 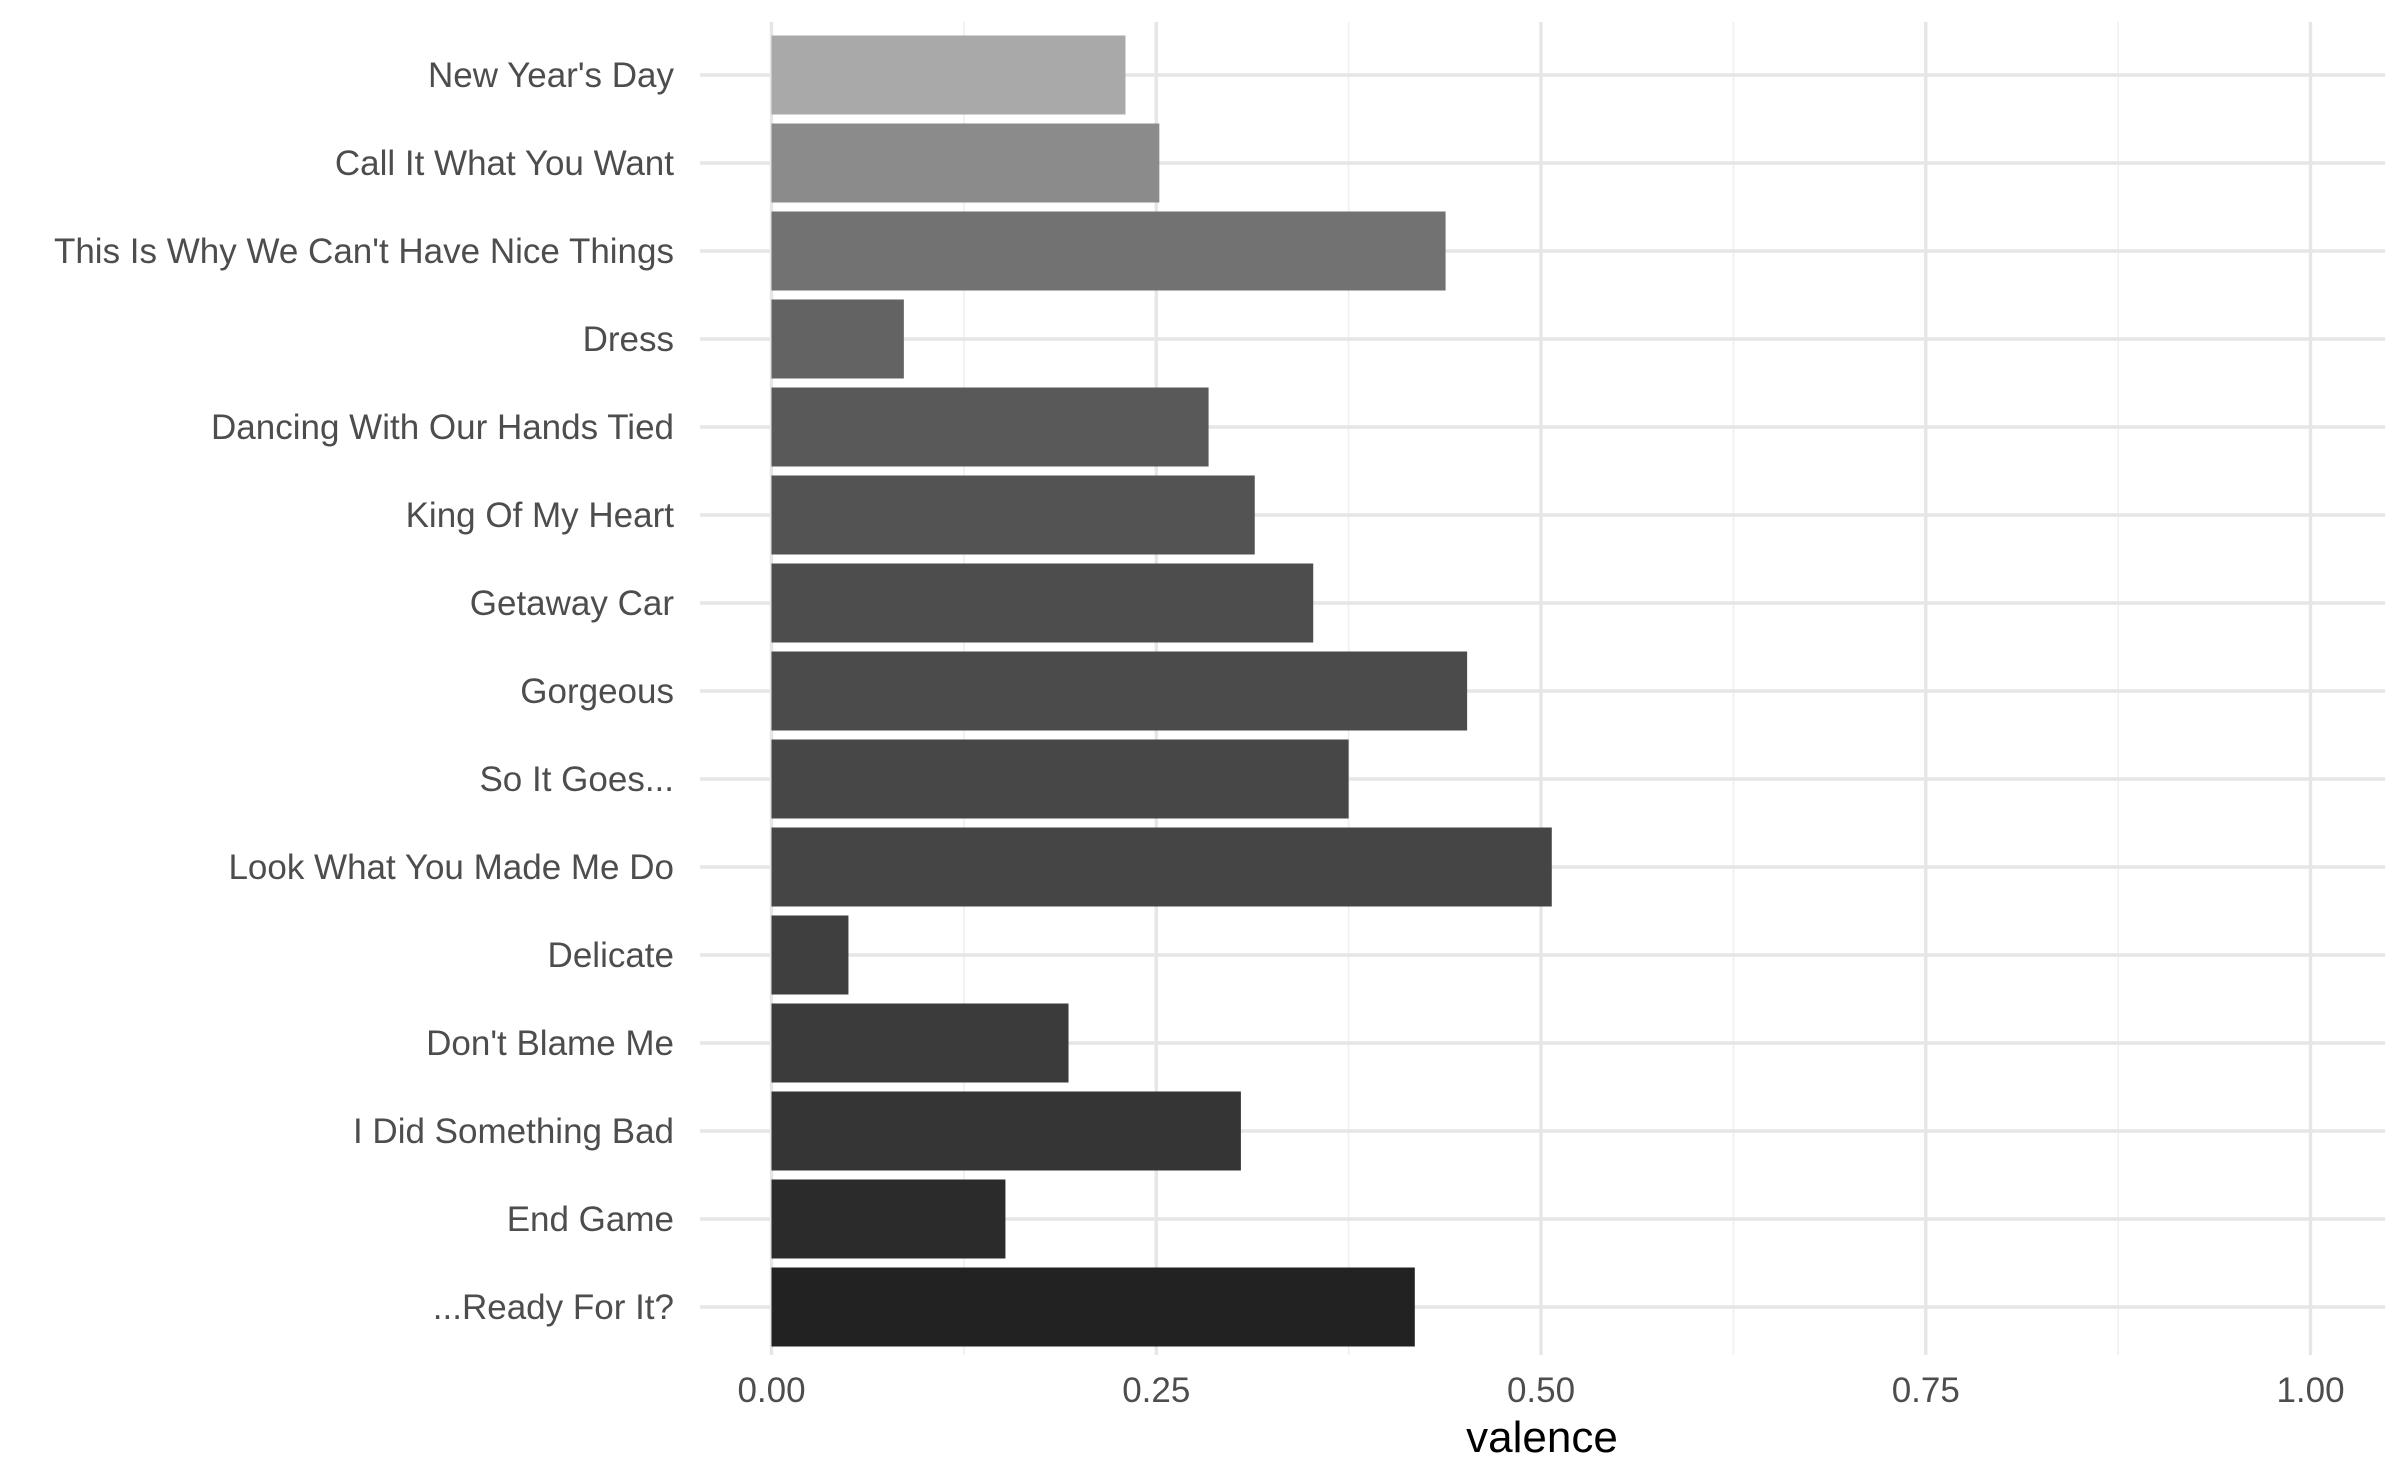 What do you see at coordinates (572, 603) in the screenshot?
I see `y-tick-label: Getaway Car` at bounding box center [572, 603].